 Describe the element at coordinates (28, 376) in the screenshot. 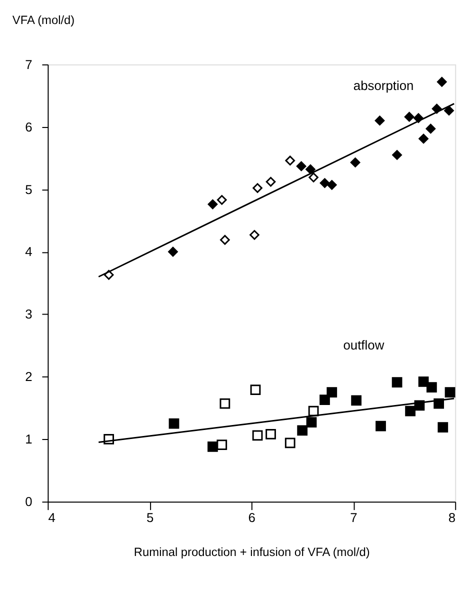

I see `y-tick-label: 2` at that location.